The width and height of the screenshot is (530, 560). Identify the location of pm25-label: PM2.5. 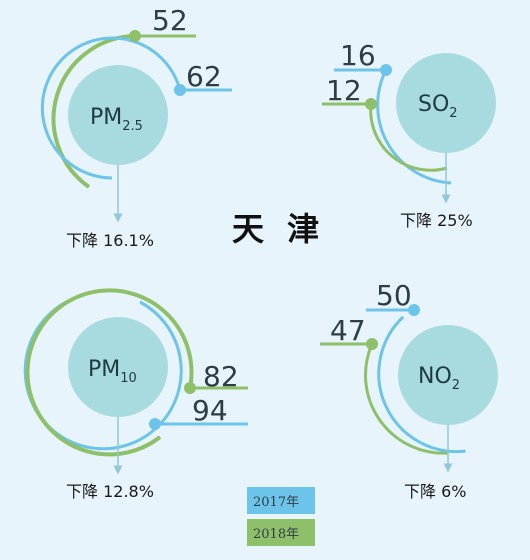
(116, 119).